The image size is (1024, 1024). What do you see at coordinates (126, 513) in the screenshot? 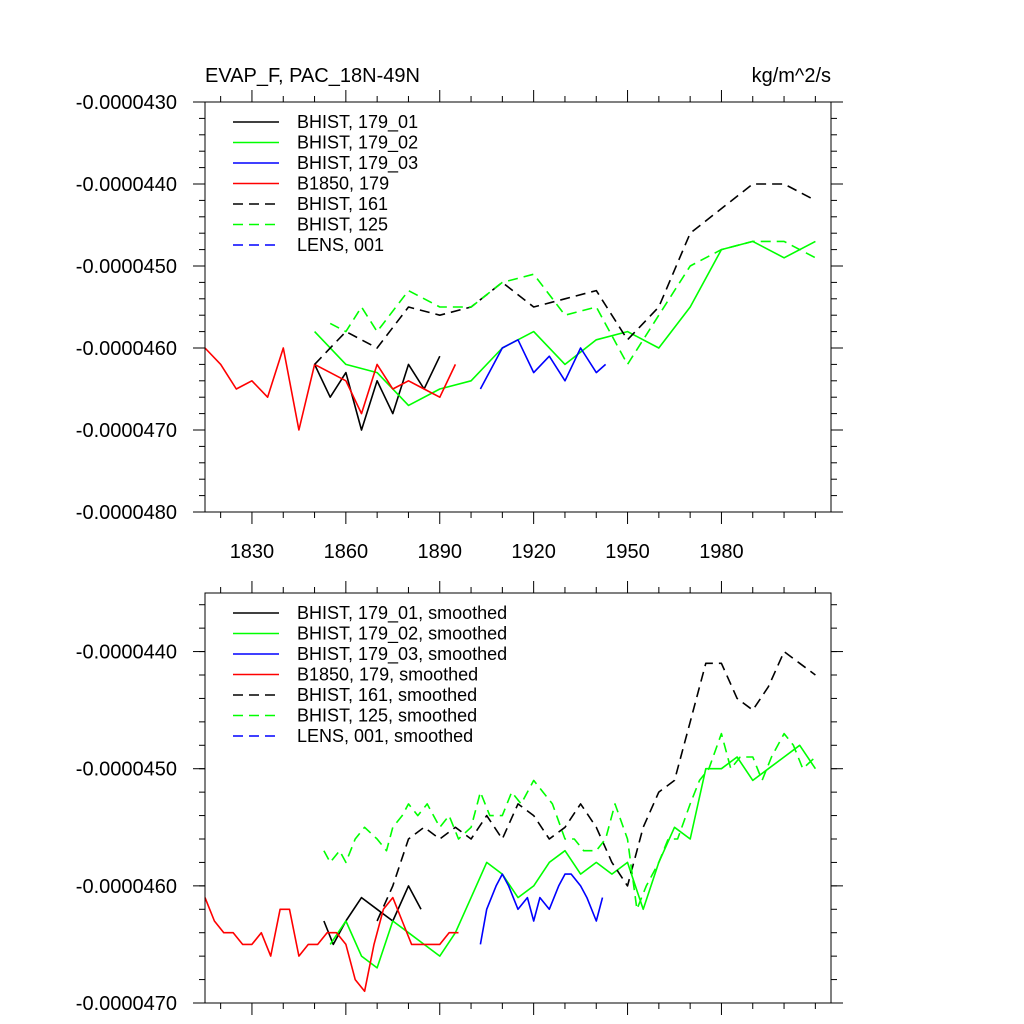
I see `chart-top-ytick-label-5: -0.0000480` at bounding box center [126, 513].